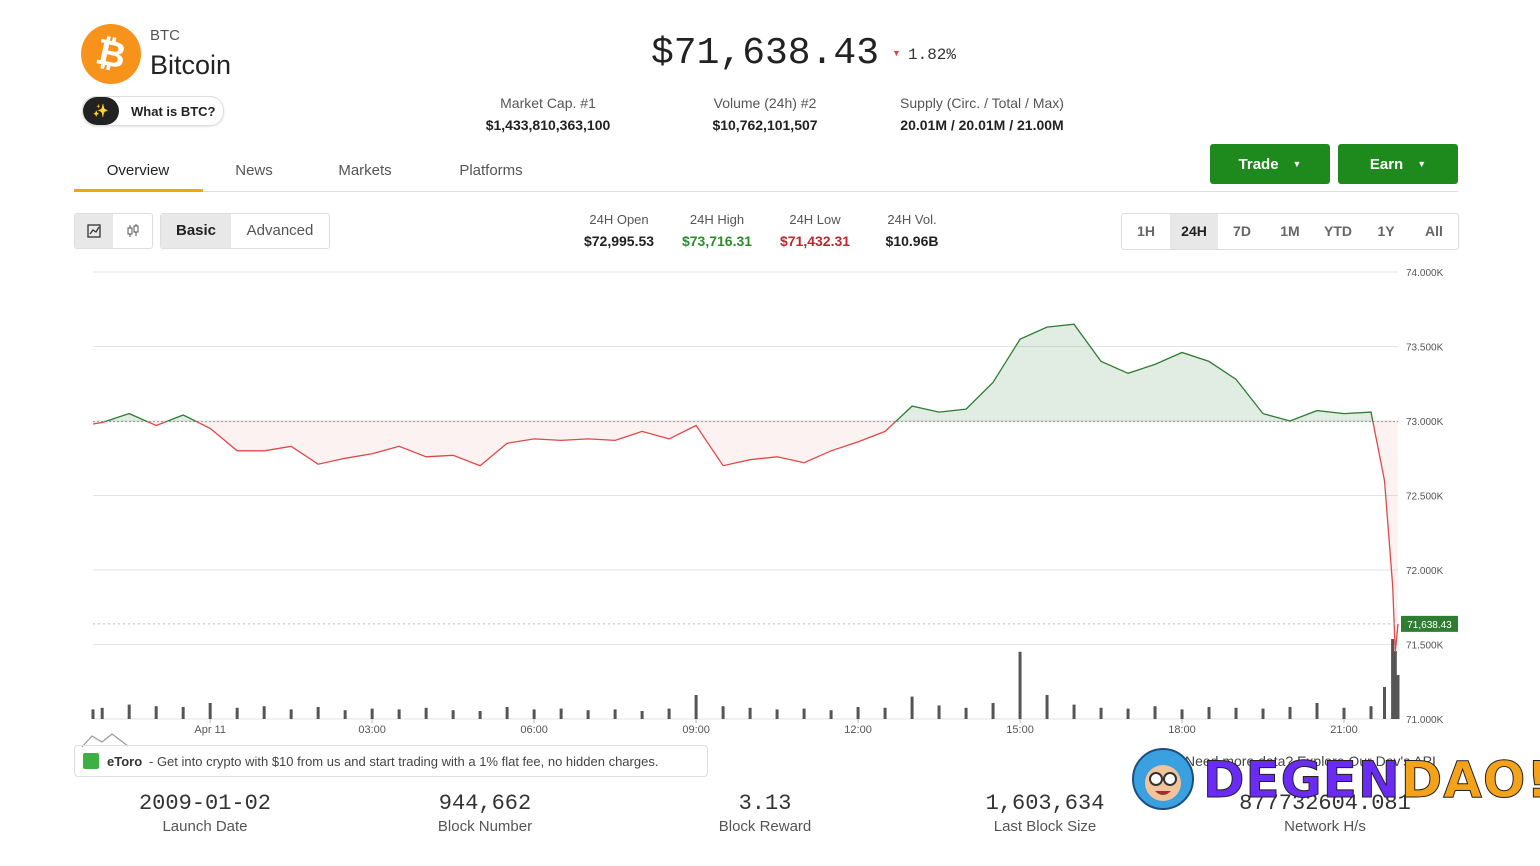 This screenshot has height=866, width=1540. What do you see at coordinates (1425, 273) in the screenshot?
I see `y-tick-label: 74.000K` at bounding box center [1425, 273].